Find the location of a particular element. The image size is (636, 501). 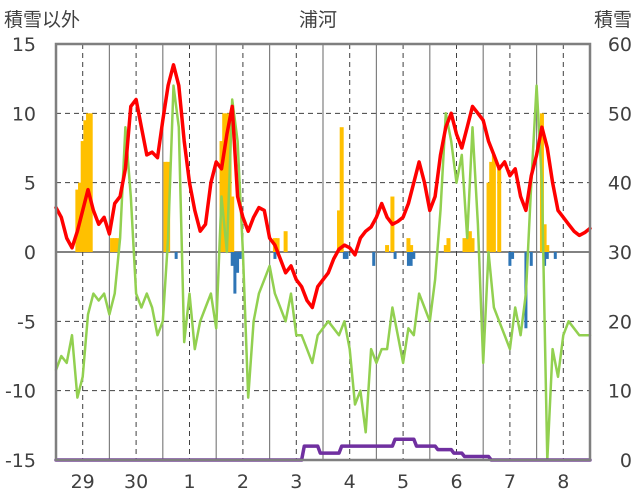

left-tick-label: 15 is located at coordinates (24, 45).